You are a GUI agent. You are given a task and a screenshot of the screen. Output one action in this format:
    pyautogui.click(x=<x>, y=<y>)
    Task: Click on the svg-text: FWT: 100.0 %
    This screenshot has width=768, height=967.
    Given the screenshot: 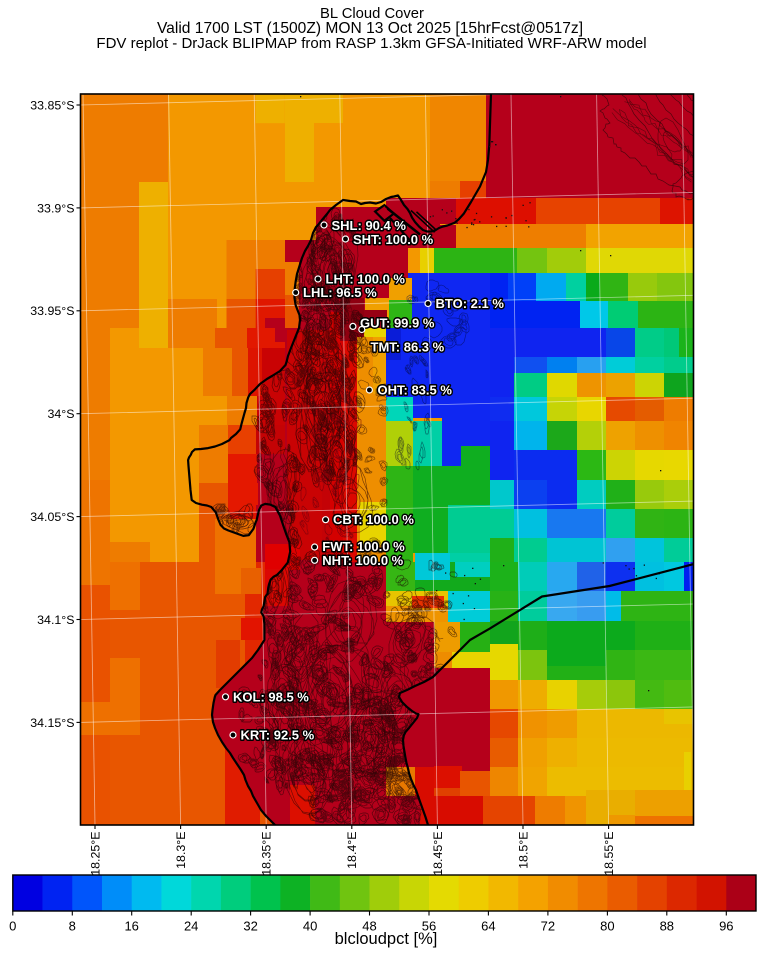 What is the action you would take?
    pyautogui.click(x=363, y=546)
    